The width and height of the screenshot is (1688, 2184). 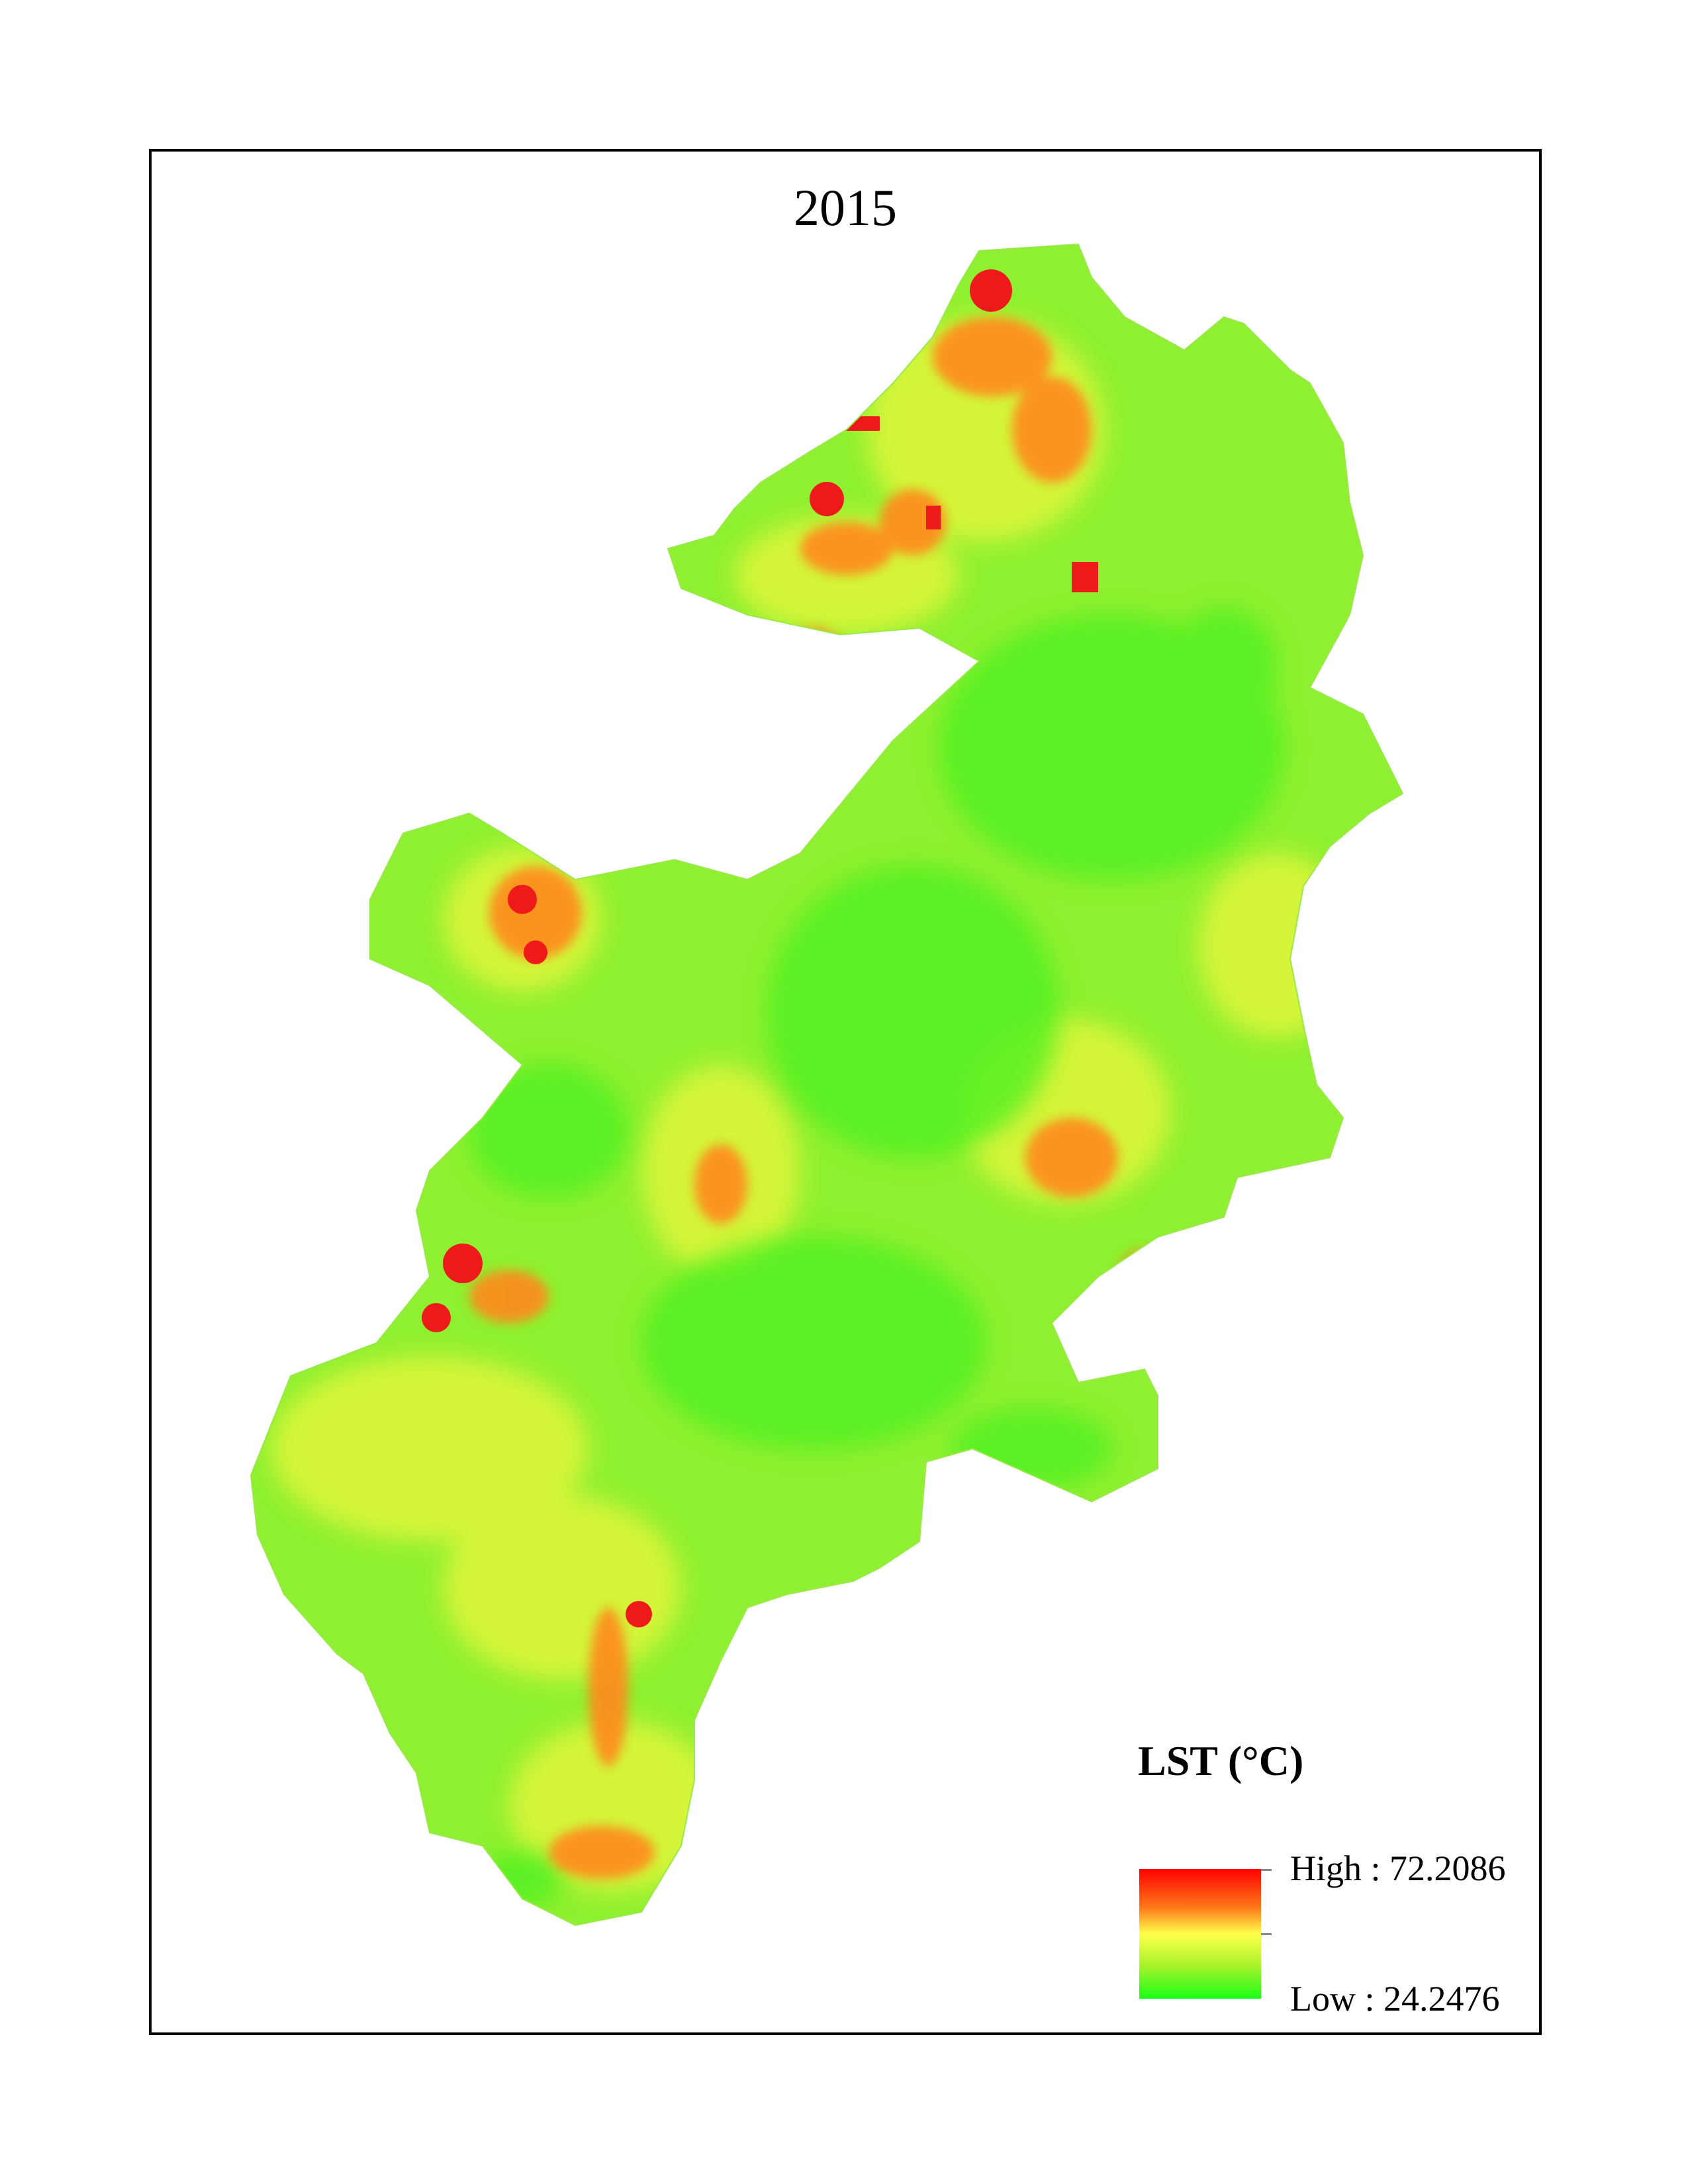 I want to click on legend-color-ramp, so click(x=1200, y=1934).